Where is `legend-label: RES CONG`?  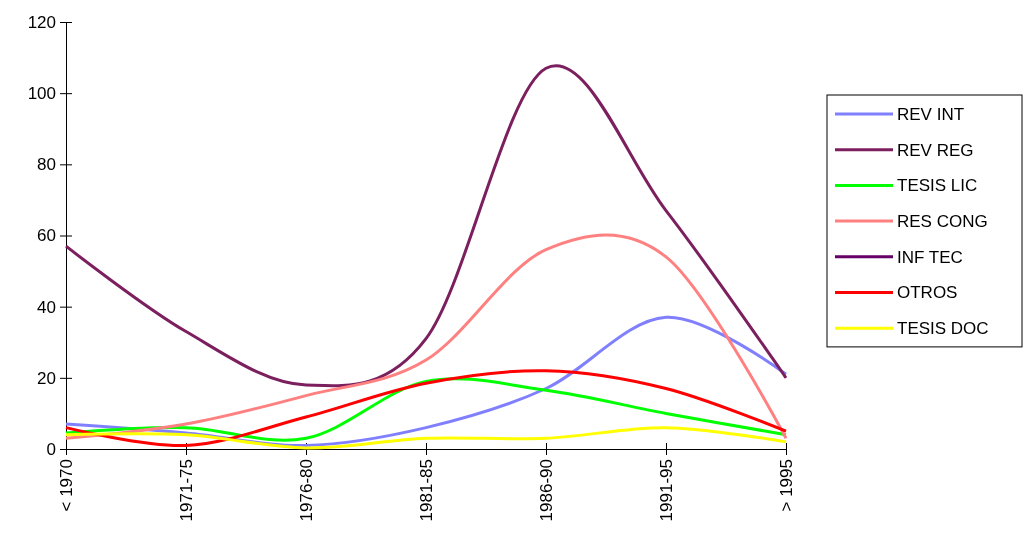
legend-label: RES CONG is located at coordinates (942, 222).